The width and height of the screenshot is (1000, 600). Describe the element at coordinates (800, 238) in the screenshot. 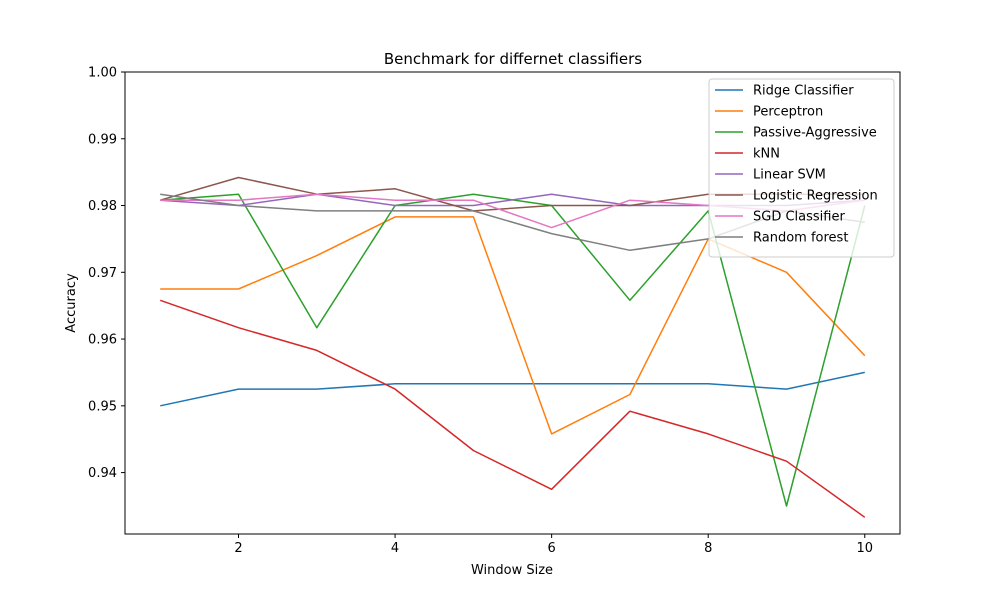

I see `legend-label: Random forest` at that location.